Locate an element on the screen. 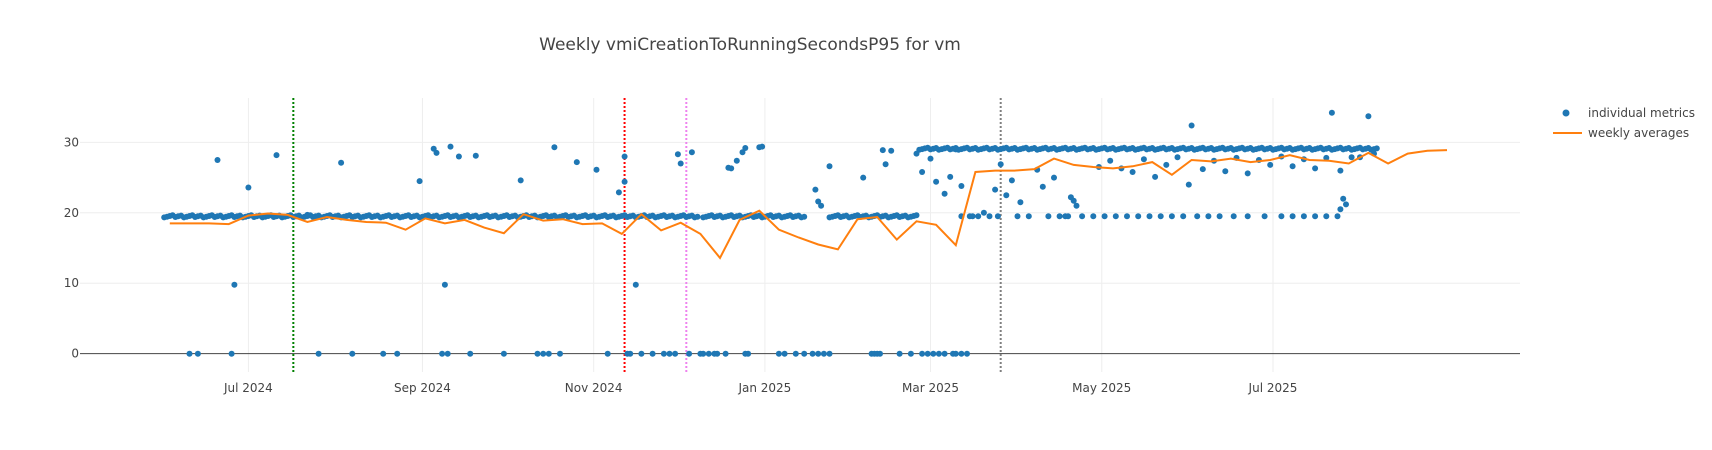 Image resolution: width=1712 pixels, height=450 pixels. x-tick-label: Jan 2025 is located at coordinates (764, 388).